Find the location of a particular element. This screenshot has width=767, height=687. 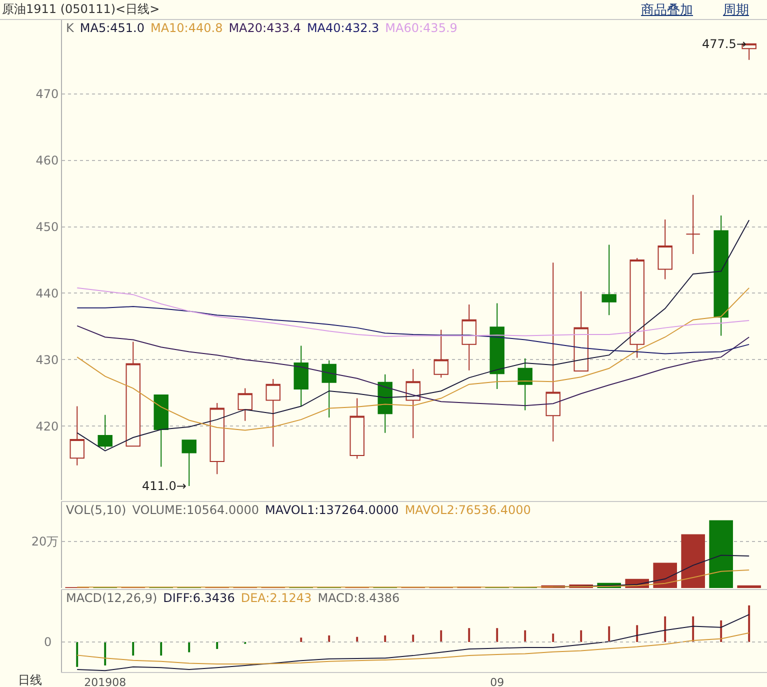

text: MA20:433.4 is located at coordinates (264, 28).